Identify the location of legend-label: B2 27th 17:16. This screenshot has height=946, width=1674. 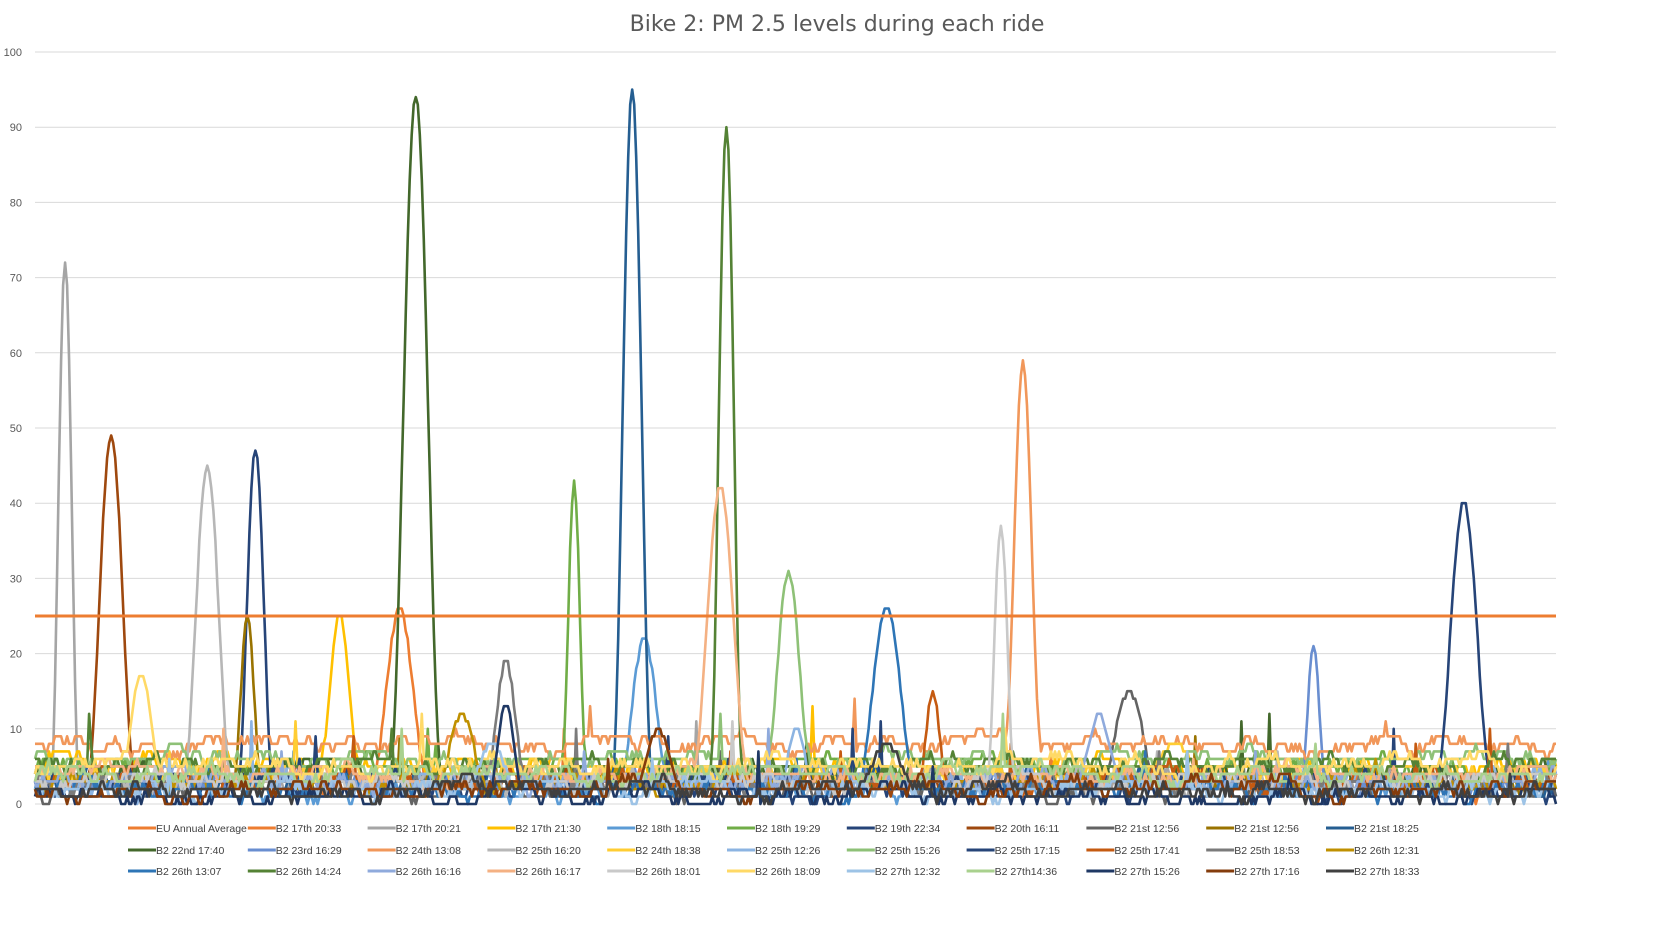
(1267, 872).